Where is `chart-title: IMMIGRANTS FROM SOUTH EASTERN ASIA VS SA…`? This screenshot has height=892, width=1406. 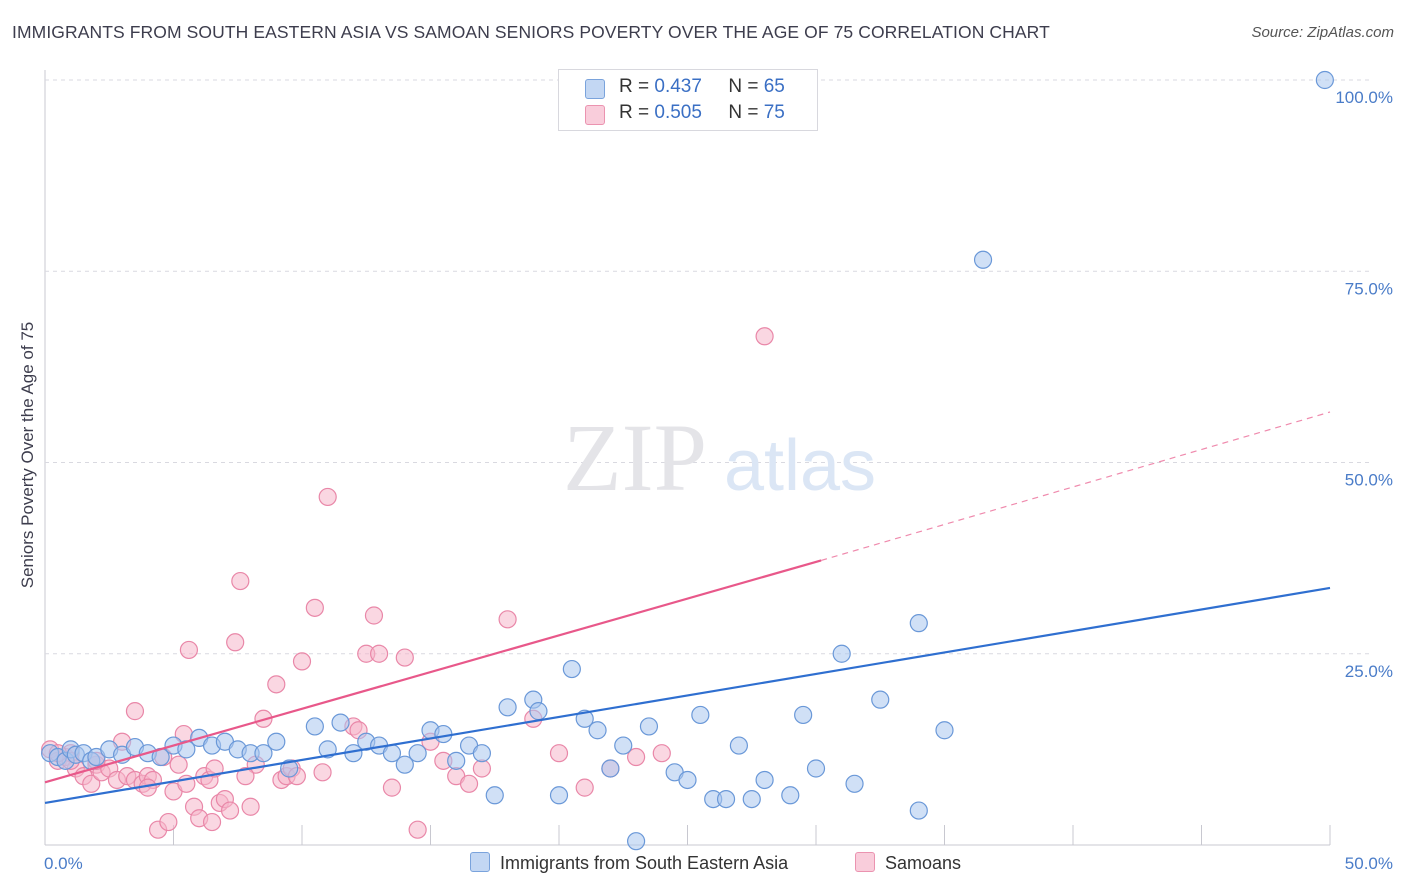 chart-title: IMMIGRANTS FROM SOUTH EASTERN ASIA VS SA… is located at coordinates (531, 32).